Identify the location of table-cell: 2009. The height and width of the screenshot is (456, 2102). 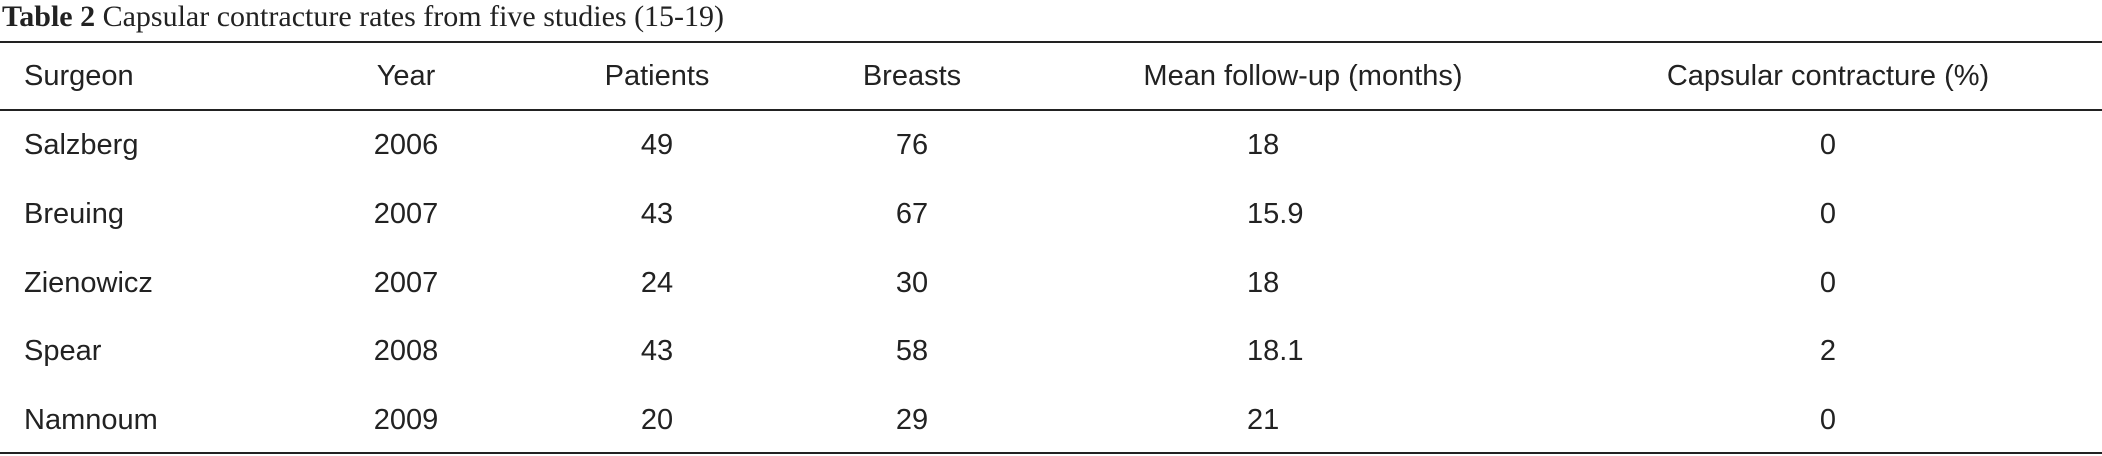
(406, 420).